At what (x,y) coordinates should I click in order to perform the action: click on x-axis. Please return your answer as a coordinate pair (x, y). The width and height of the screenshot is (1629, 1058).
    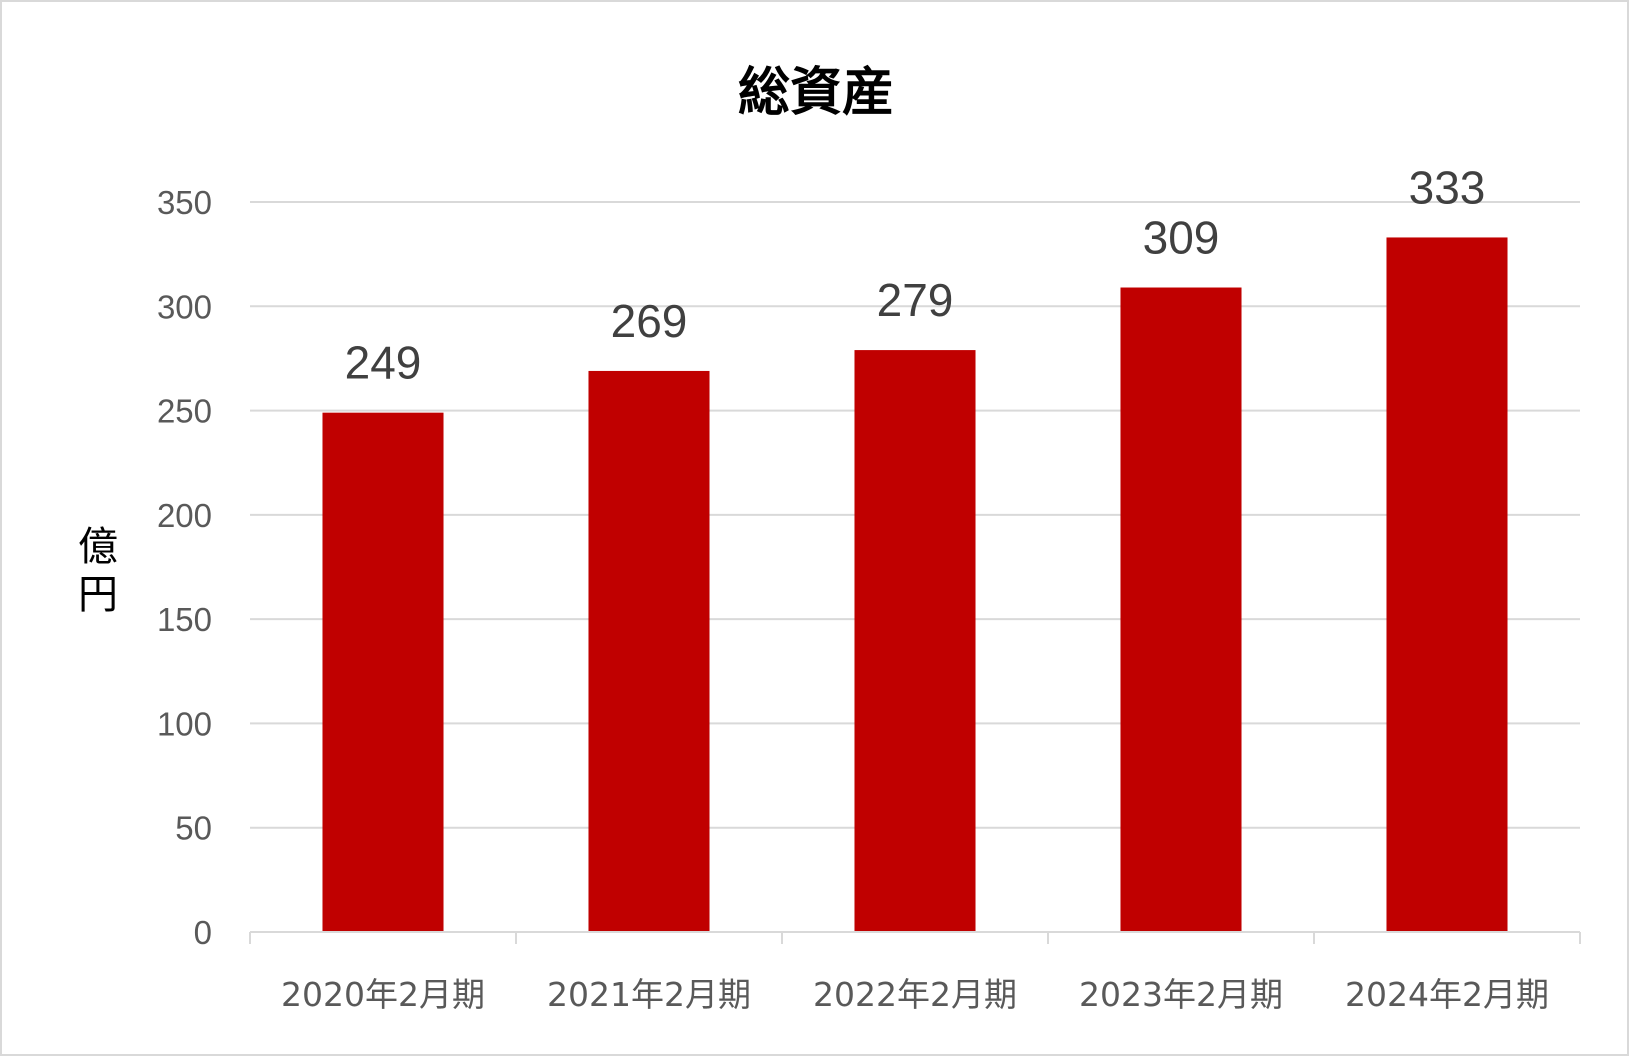
    Looking at the image, I should click on (915, 937).